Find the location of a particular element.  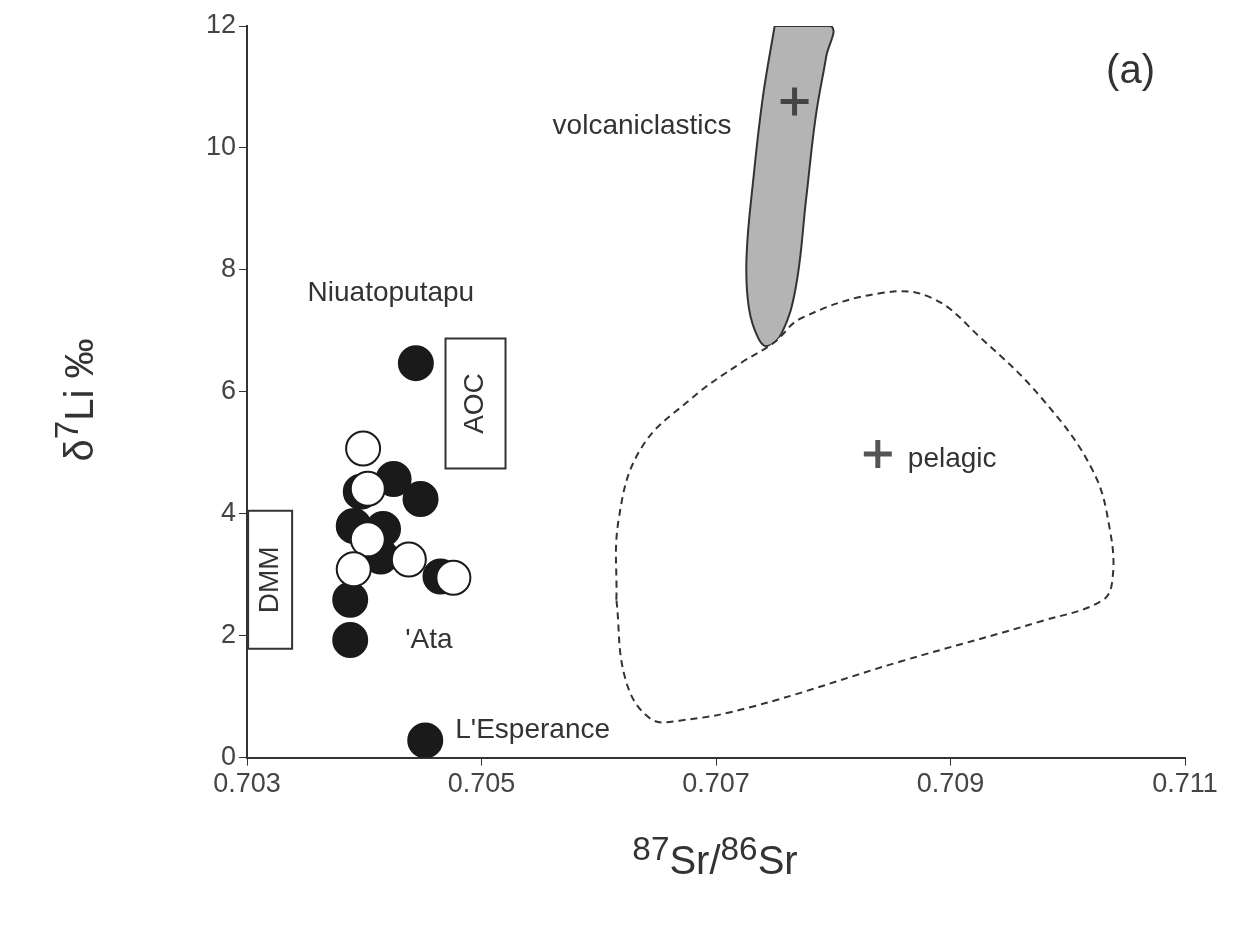

y-tick-label: 4 is located at coordinates (229, 512).